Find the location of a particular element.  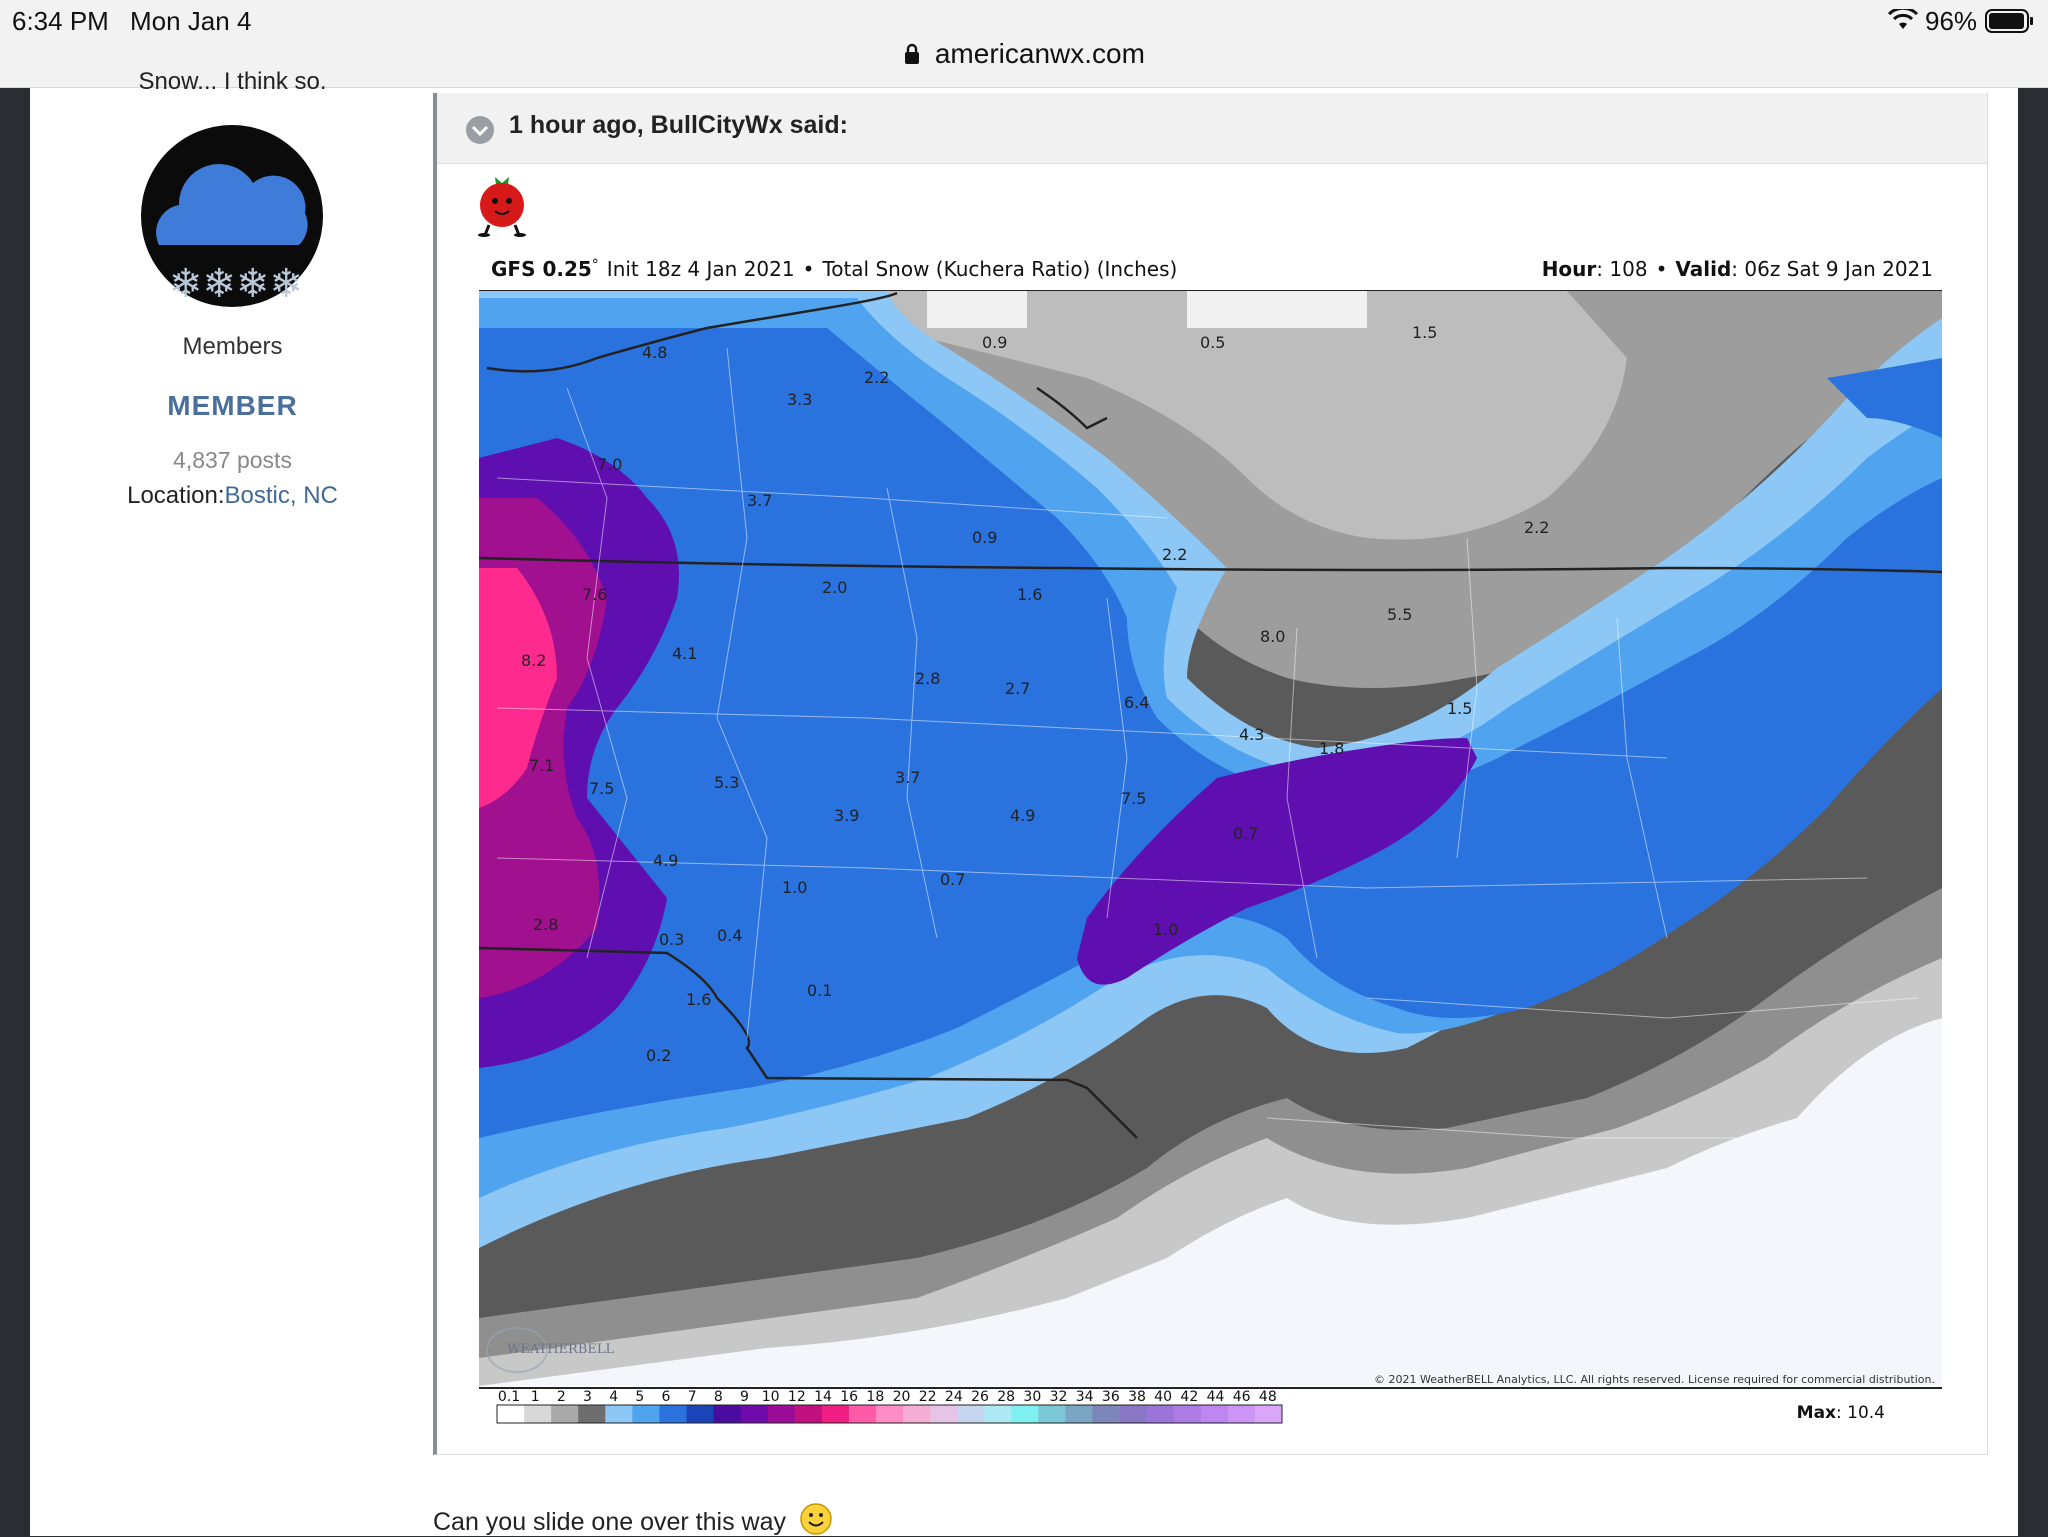

browser-status-bar: 6:34 PM Mon Jan 4 americanwx.com 96% is located at coordinates (1024, 44).